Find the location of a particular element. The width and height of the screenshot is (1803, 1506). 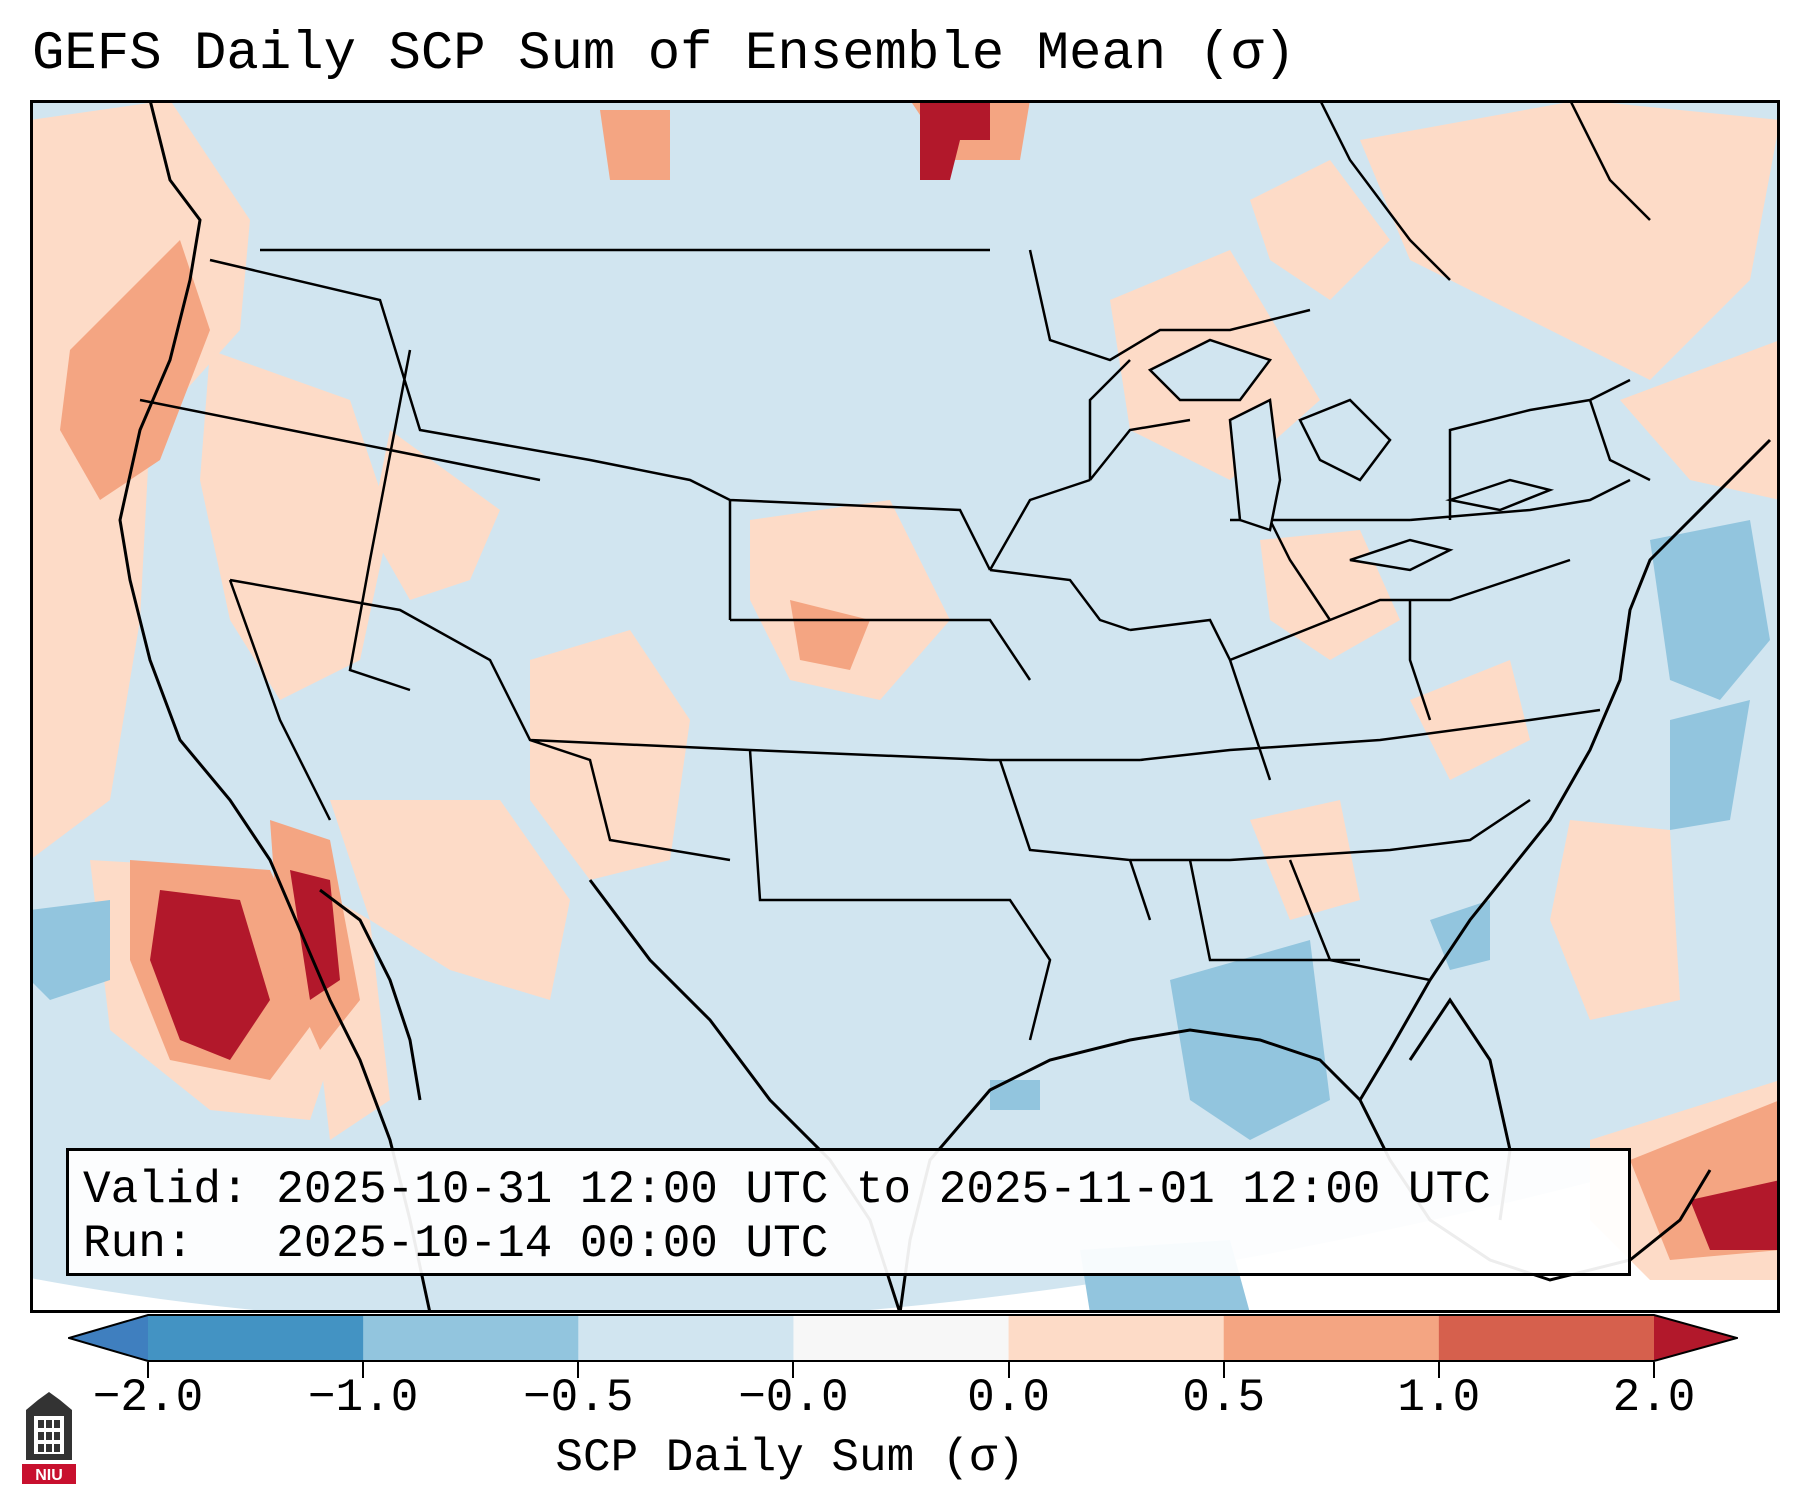

colorbar-tick-label: −1.0 is located at coordinates (363, 1398).